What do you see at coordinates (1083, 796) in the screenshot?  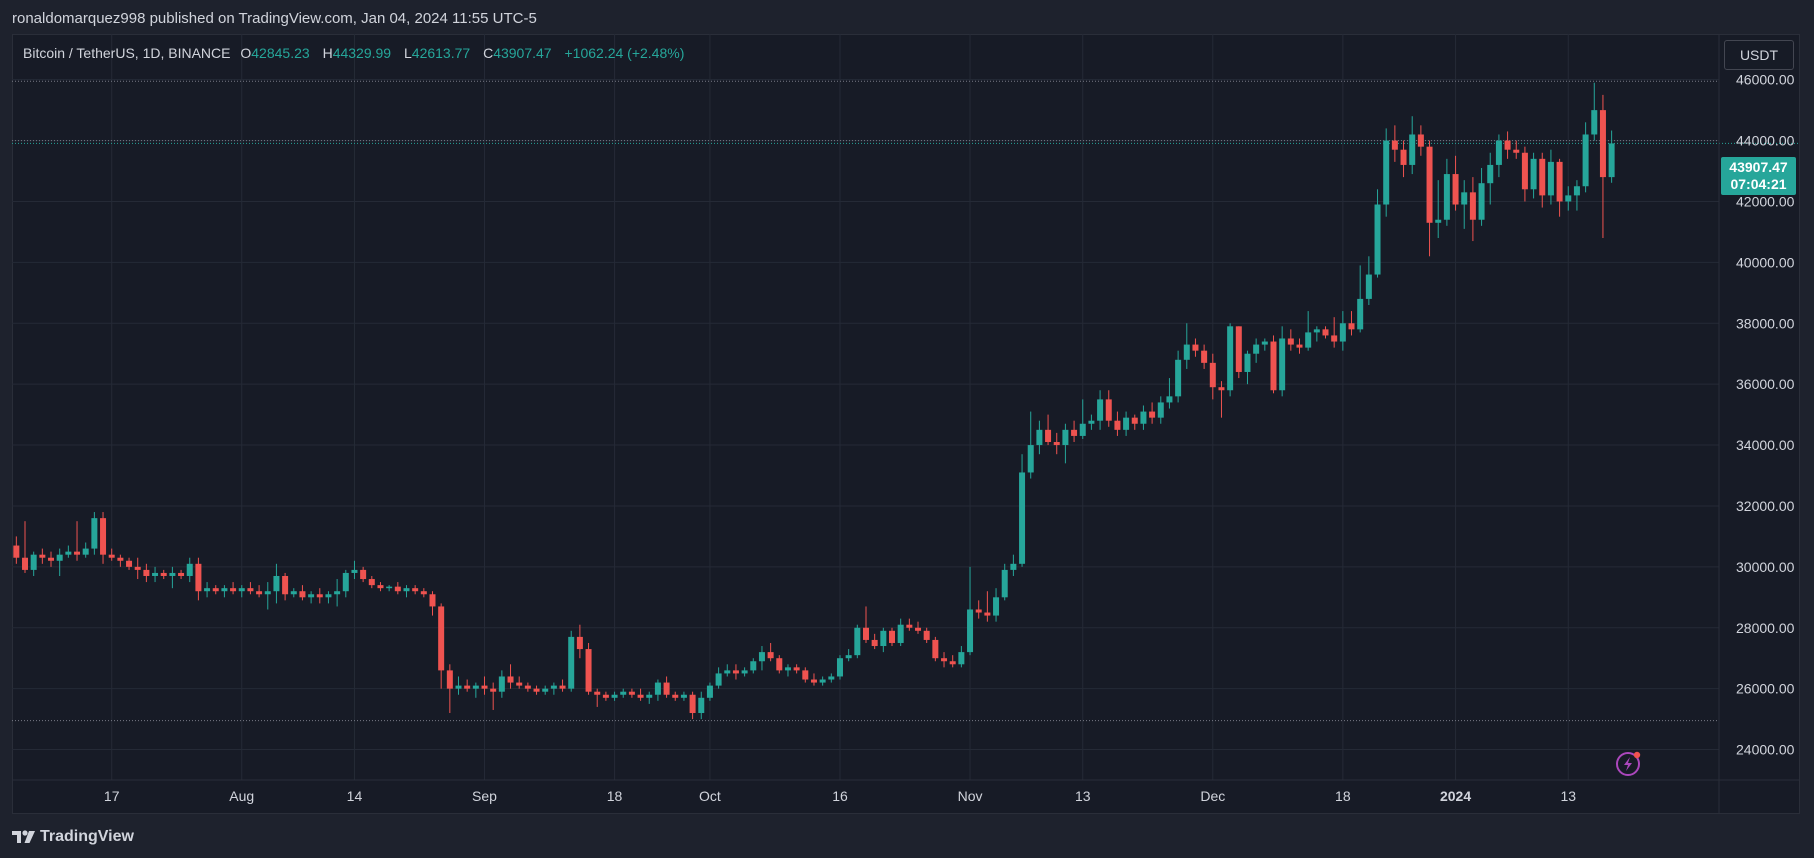 I see `x-tick-label: 13` at bounding box center [1083, 796].